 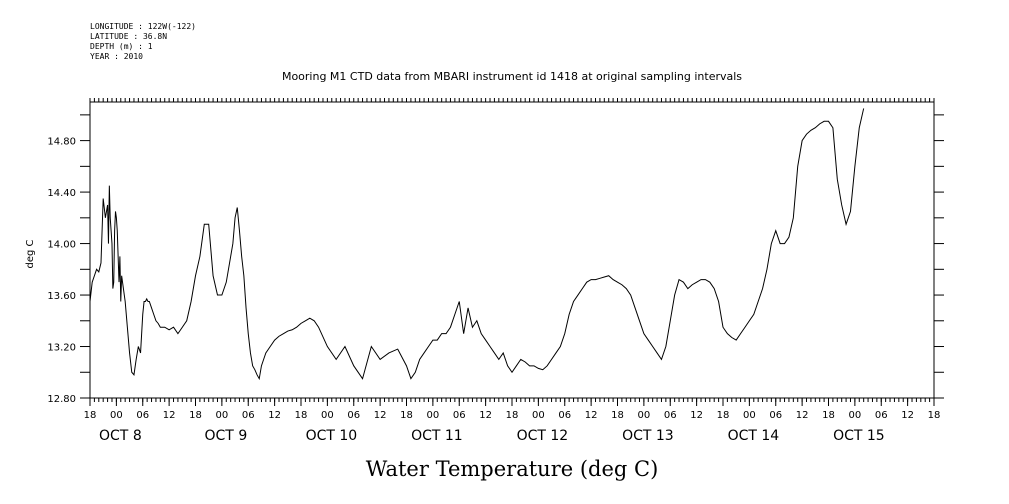 What do you see at coordinates (61, 245) in the screenshot?
I see `y-tick-label: 14.00` at bounding box center [61, 245].